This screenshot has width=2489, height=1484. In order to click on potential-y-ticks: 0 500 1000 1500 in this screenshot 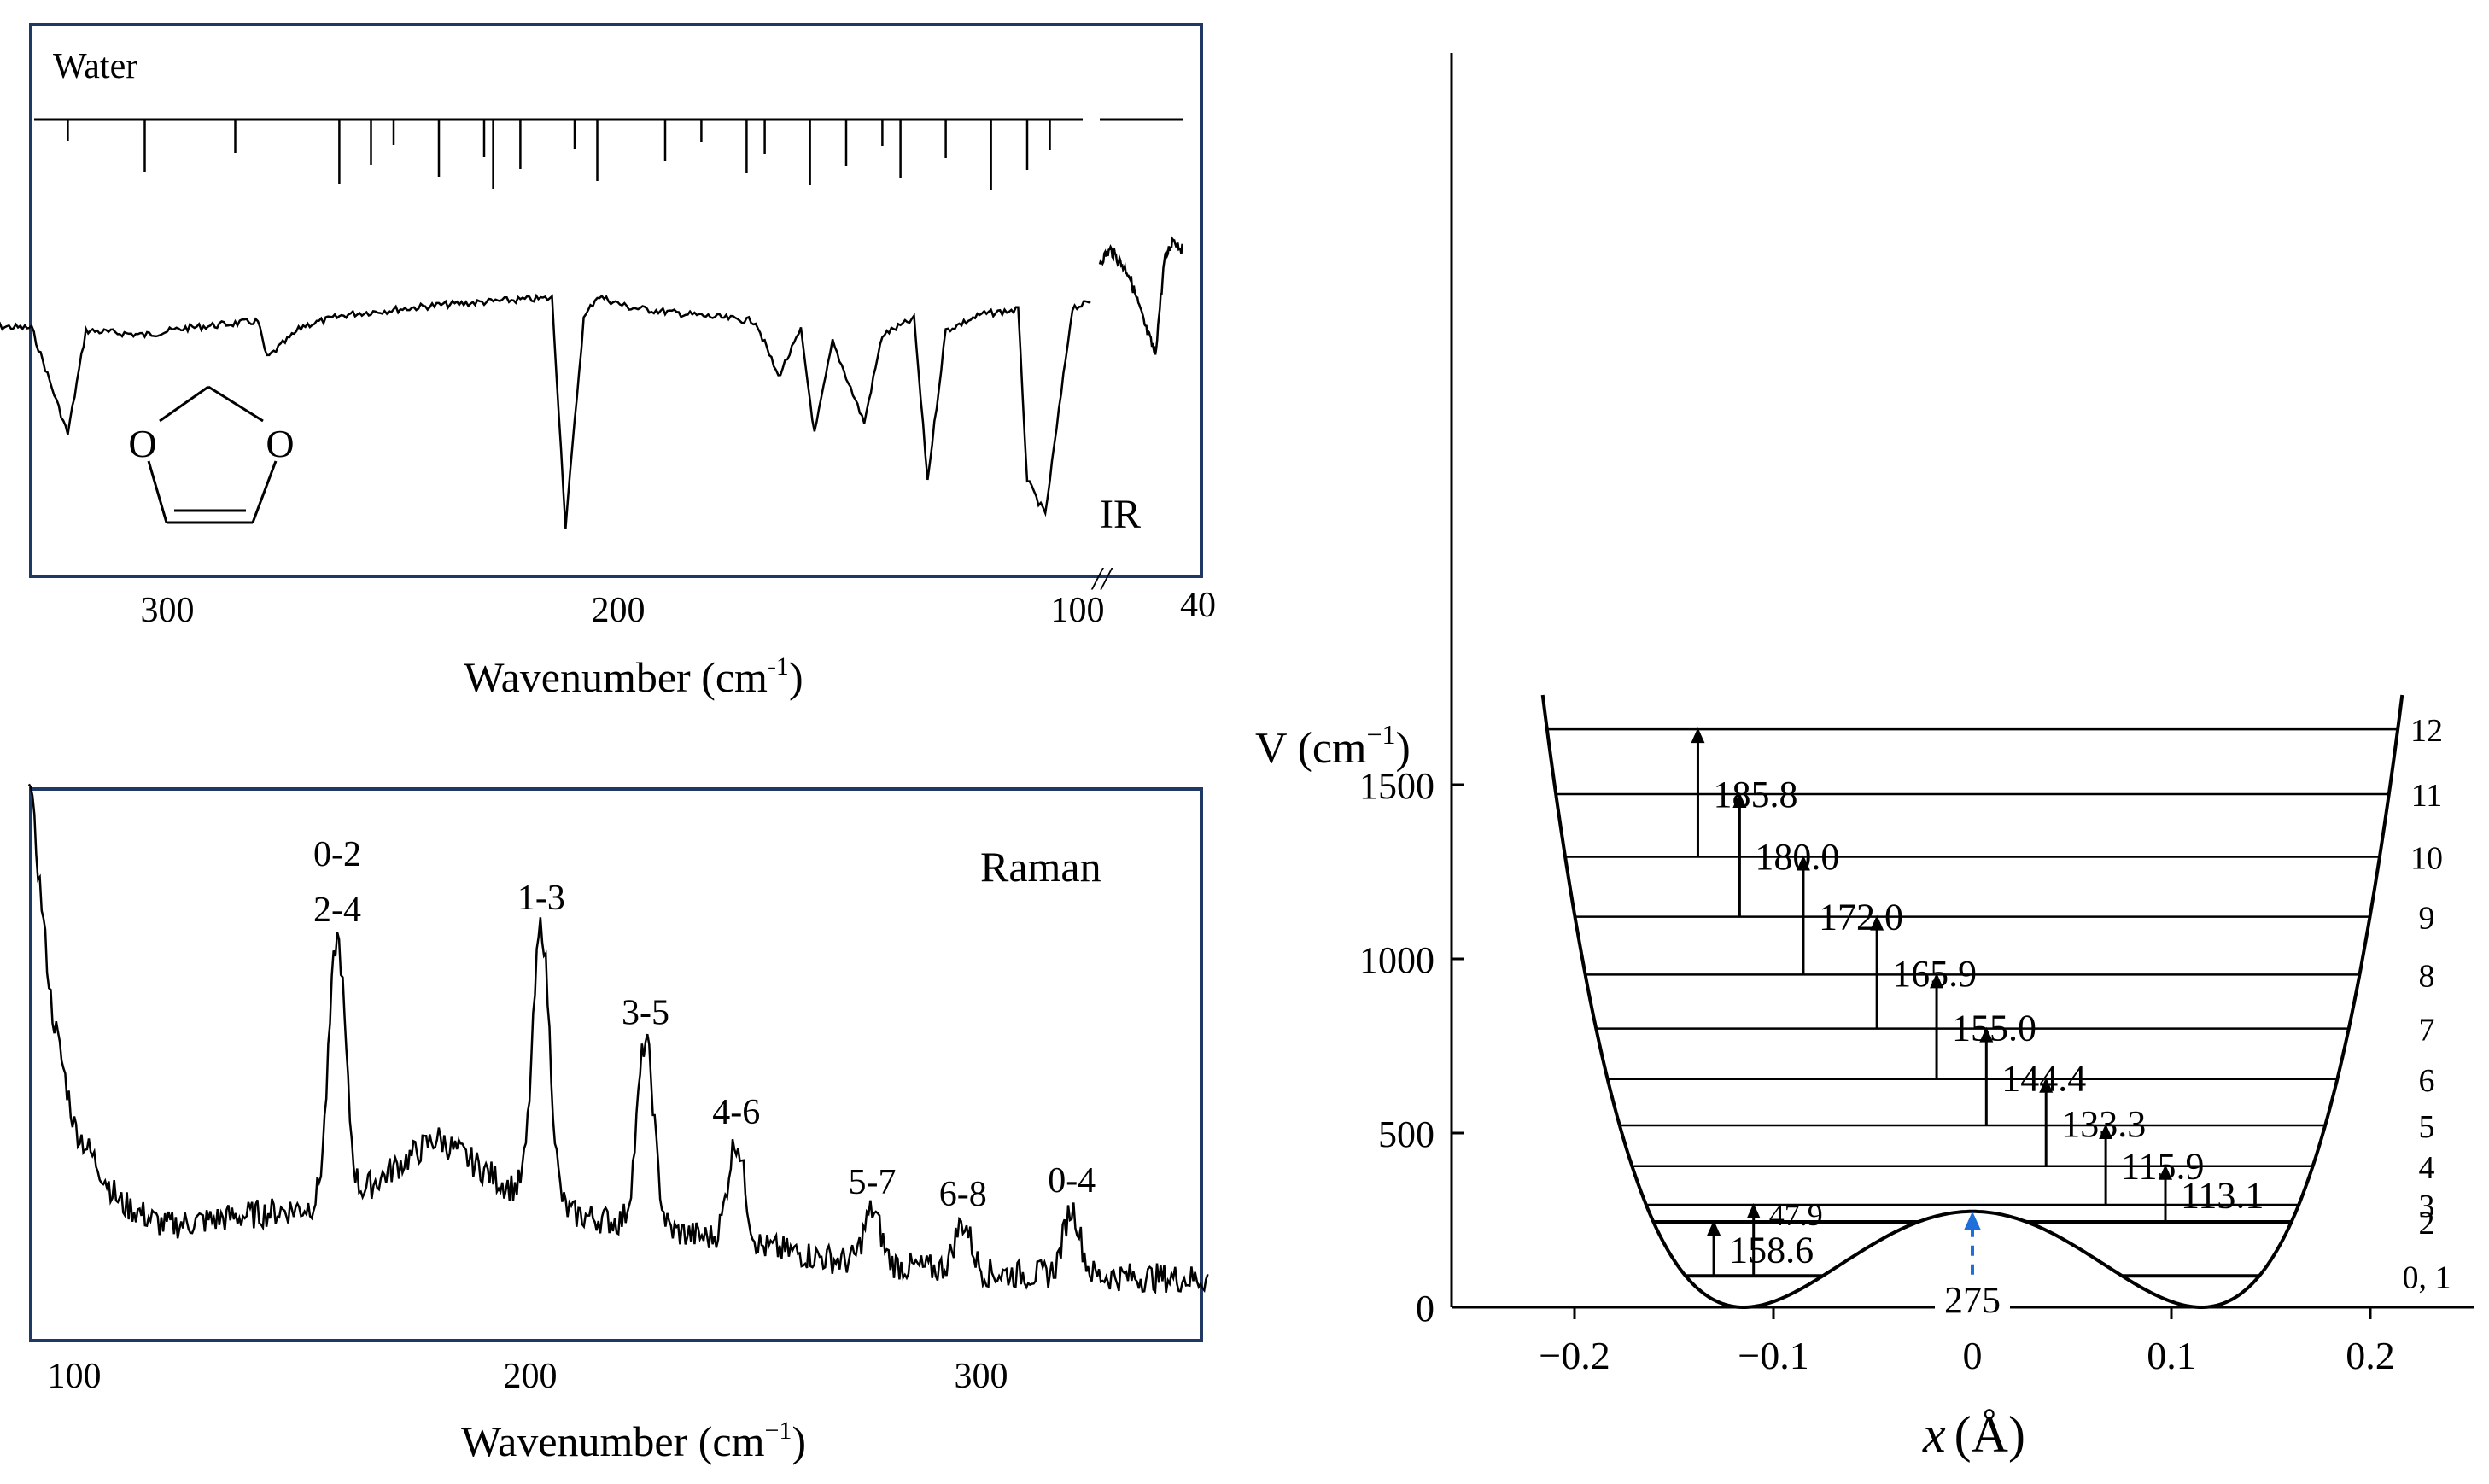, I will do `click(1411, 1047)`.